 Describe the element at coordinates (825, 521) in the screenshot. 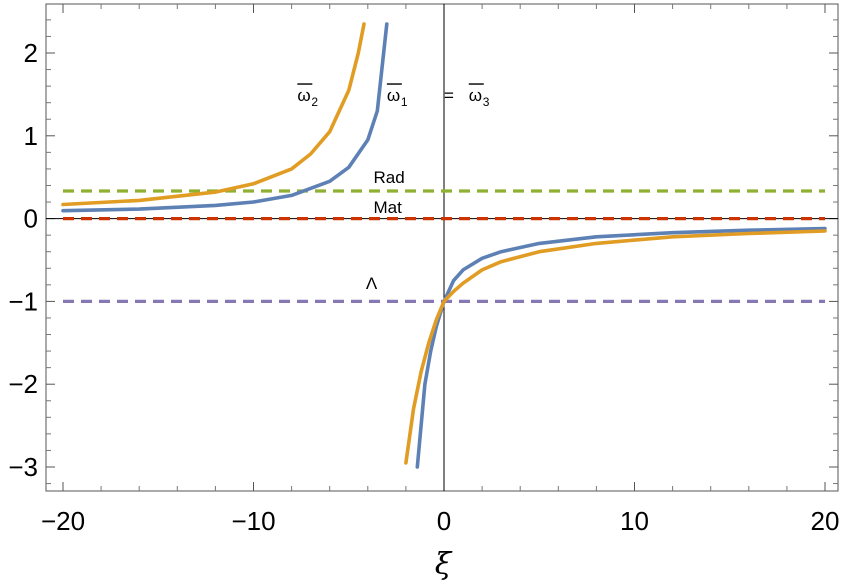

I see `x-tick-label: 20` at that location.